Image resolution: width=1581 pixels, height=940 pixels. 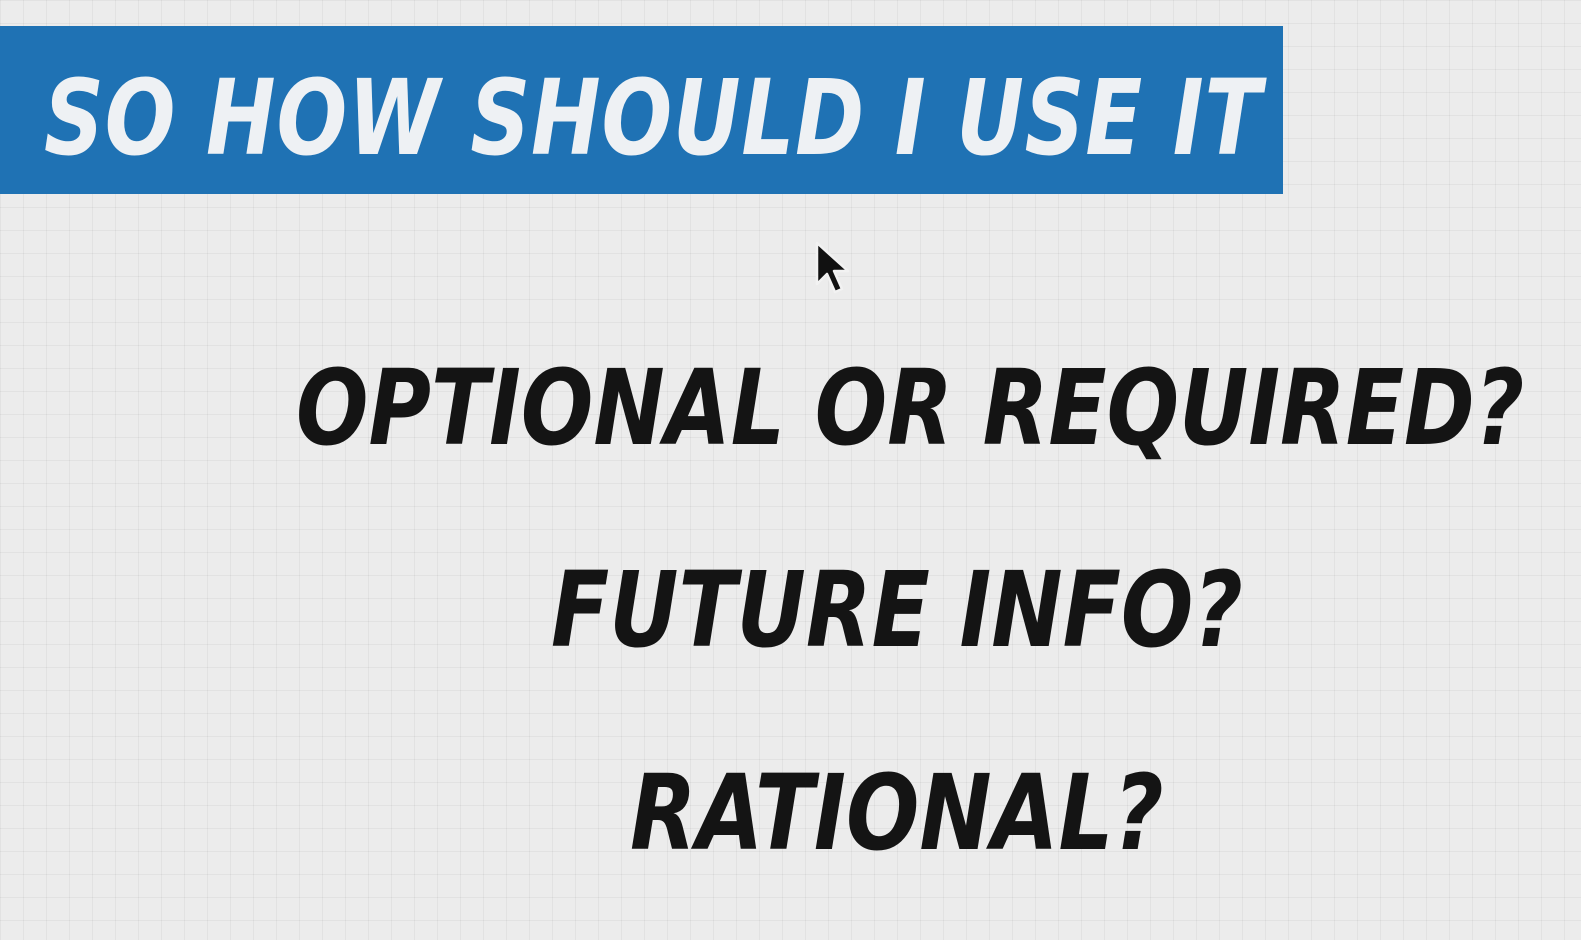 I want to click on title-banner: SO HOW SHOULD I USE IT, so click(x=641, y=110).